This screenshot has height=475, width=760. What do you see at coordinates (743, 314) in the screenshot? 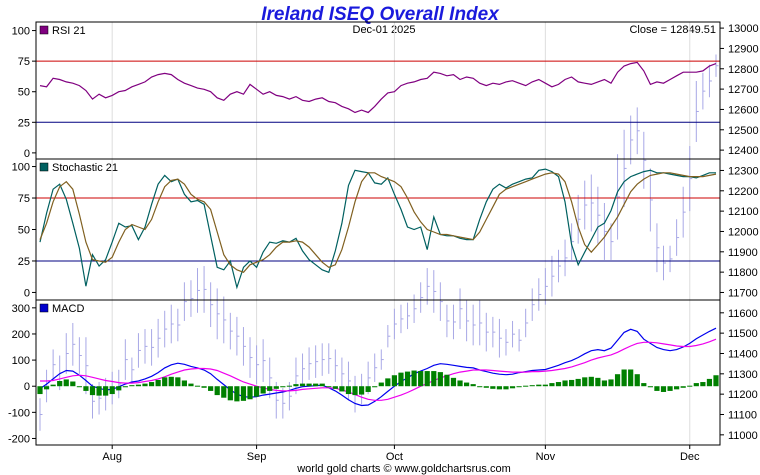
I see `price-tick-label: 11600` at bounding box center [743, 314].